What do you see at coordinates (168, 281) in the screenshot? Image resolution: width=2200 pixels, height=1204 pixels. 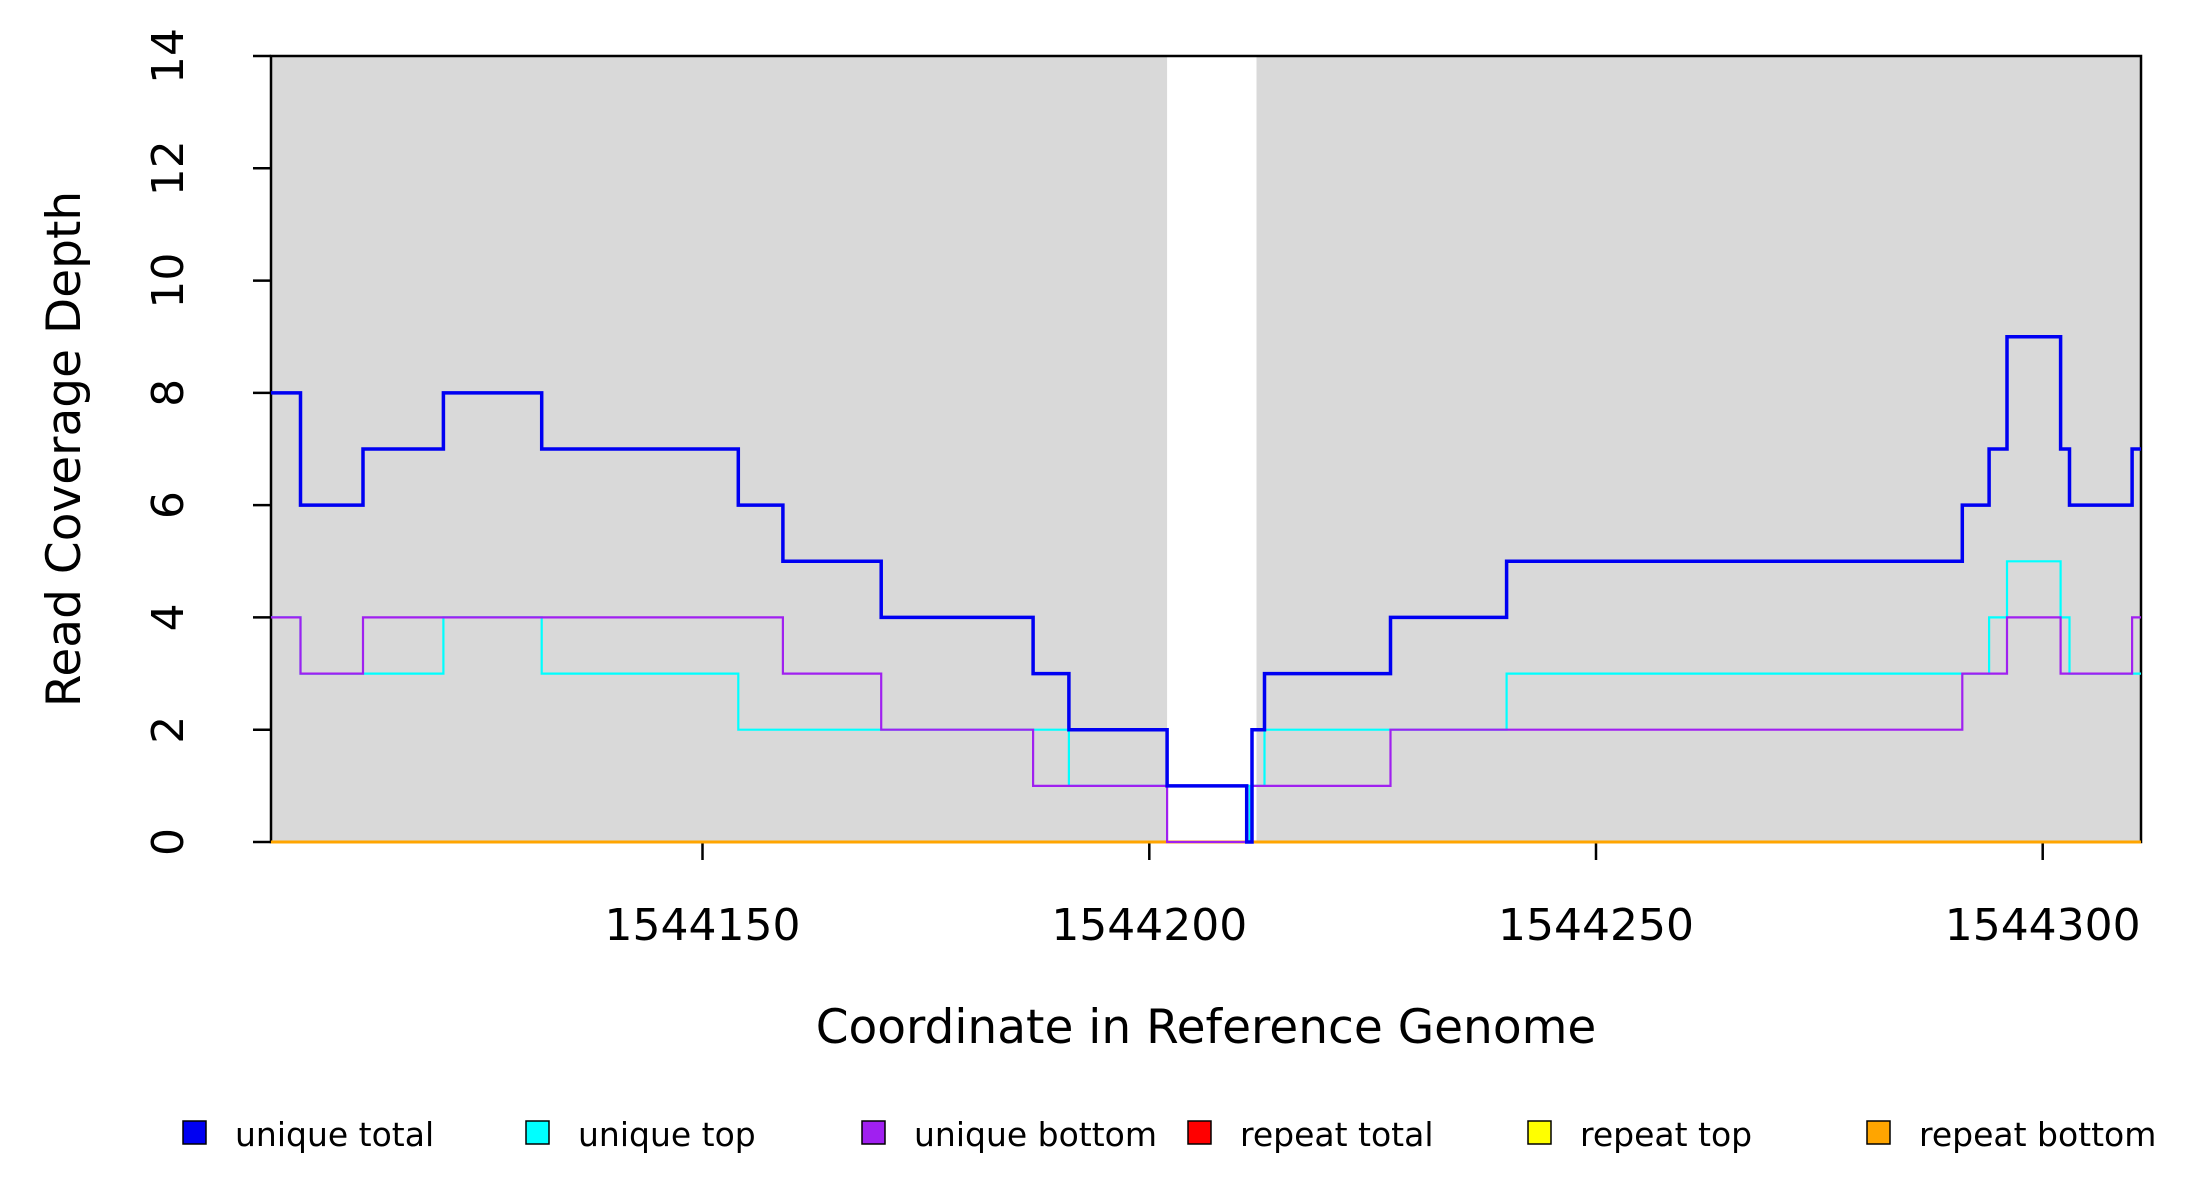 I see `y-tick-label: 10` at bounding box center [168, 281].